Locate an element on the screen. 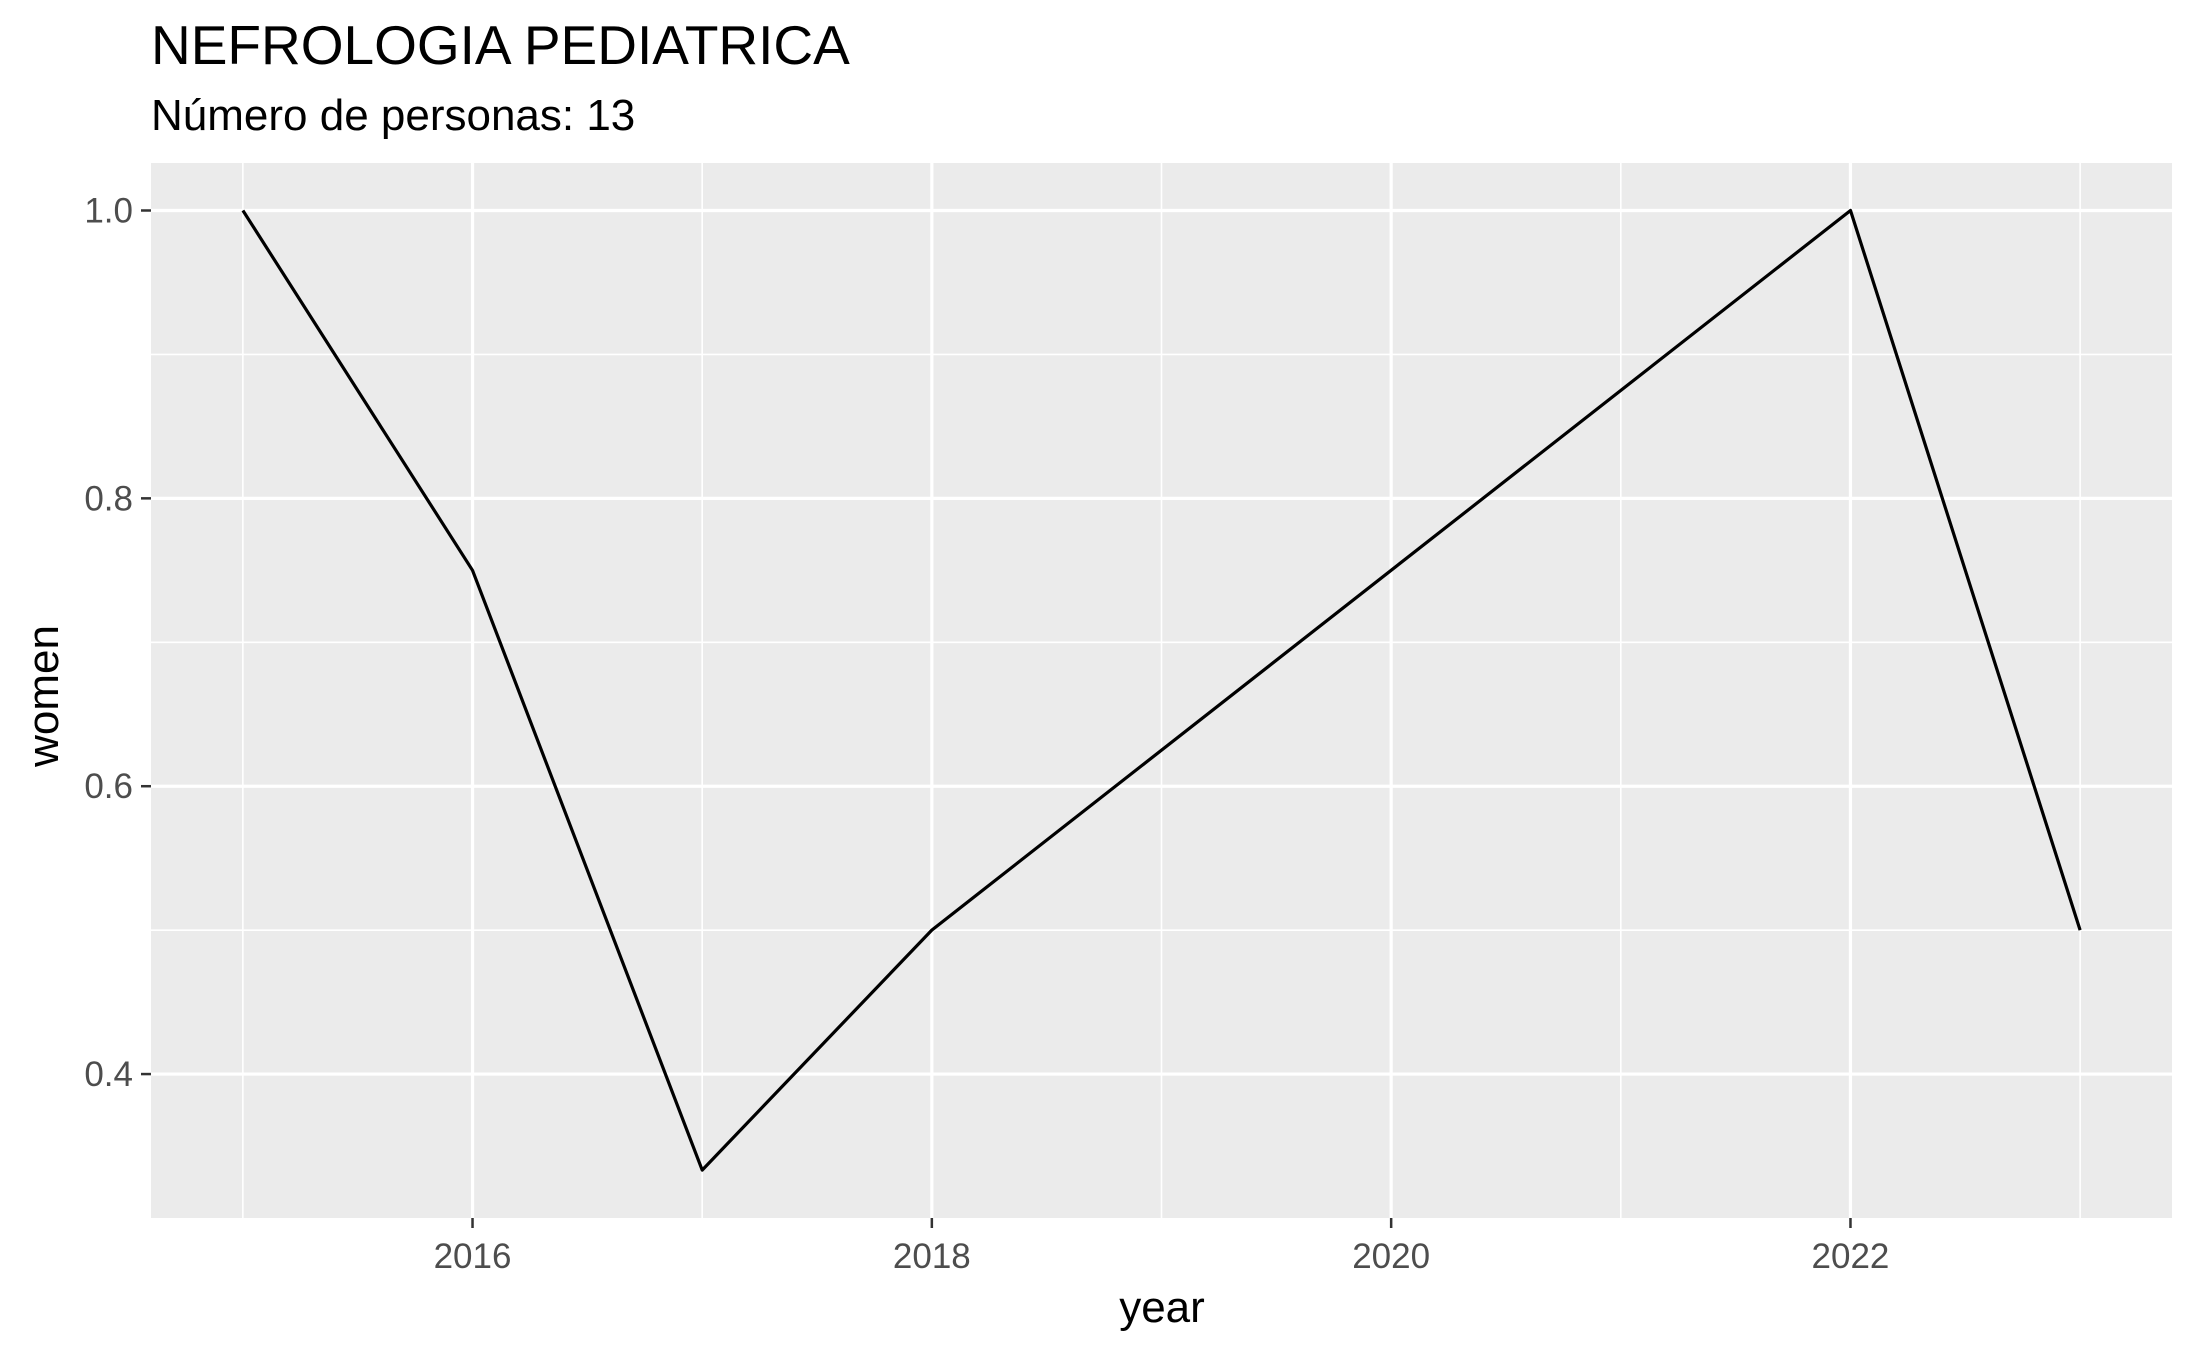 The width and height of the screenshot is (2187, 1350). x-tick-label: 2020 is located at coordinates (1391, 1256).